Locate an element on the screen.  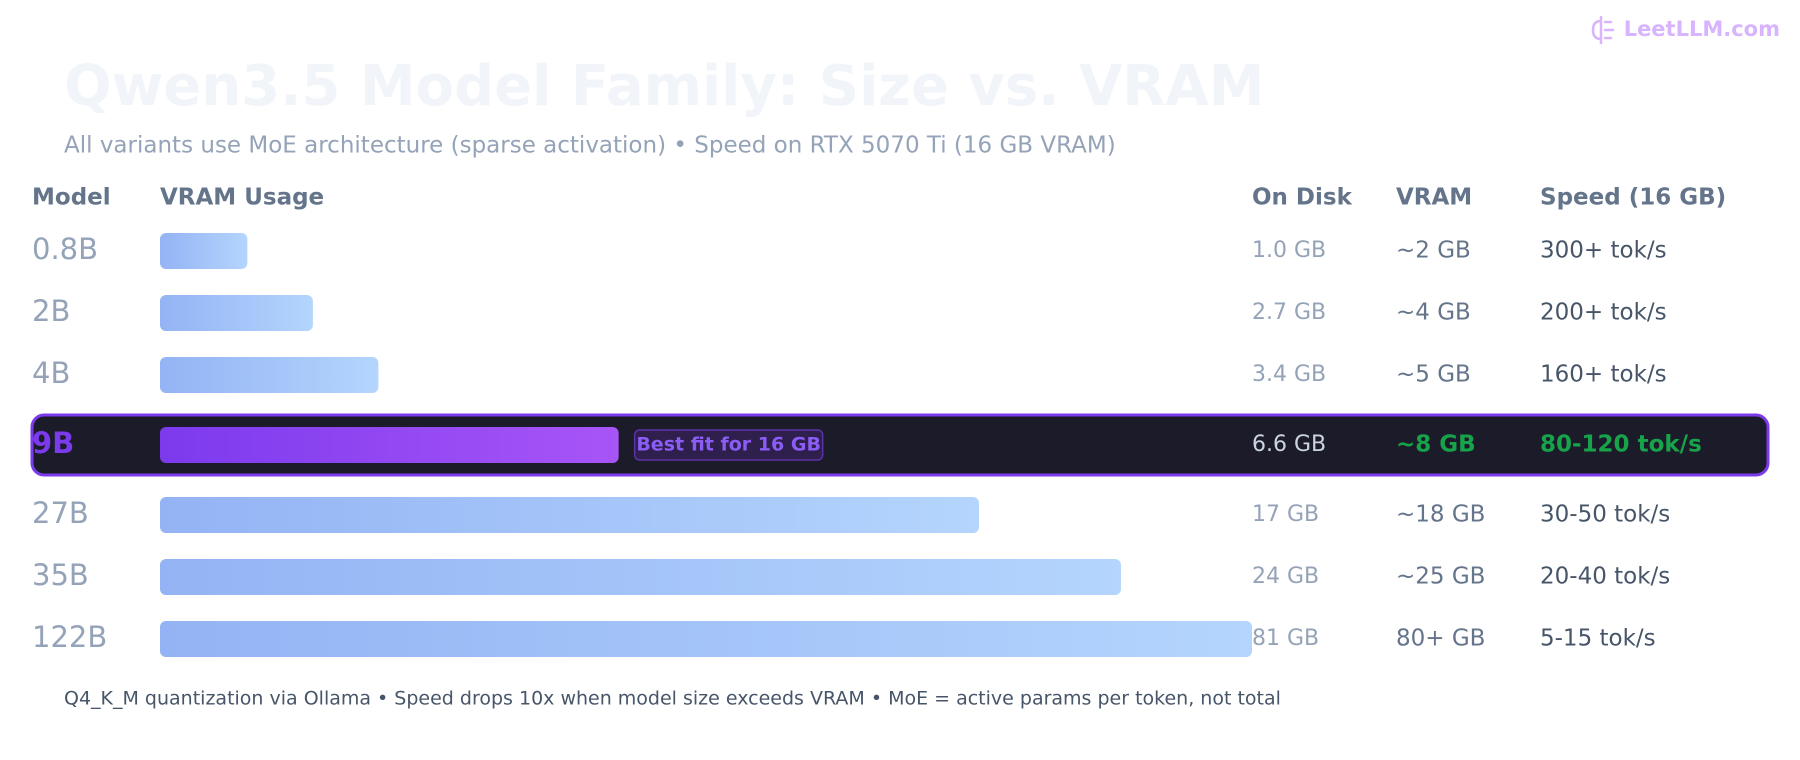
vram-size: ~25 GB is located at coordinates (1440, 577).